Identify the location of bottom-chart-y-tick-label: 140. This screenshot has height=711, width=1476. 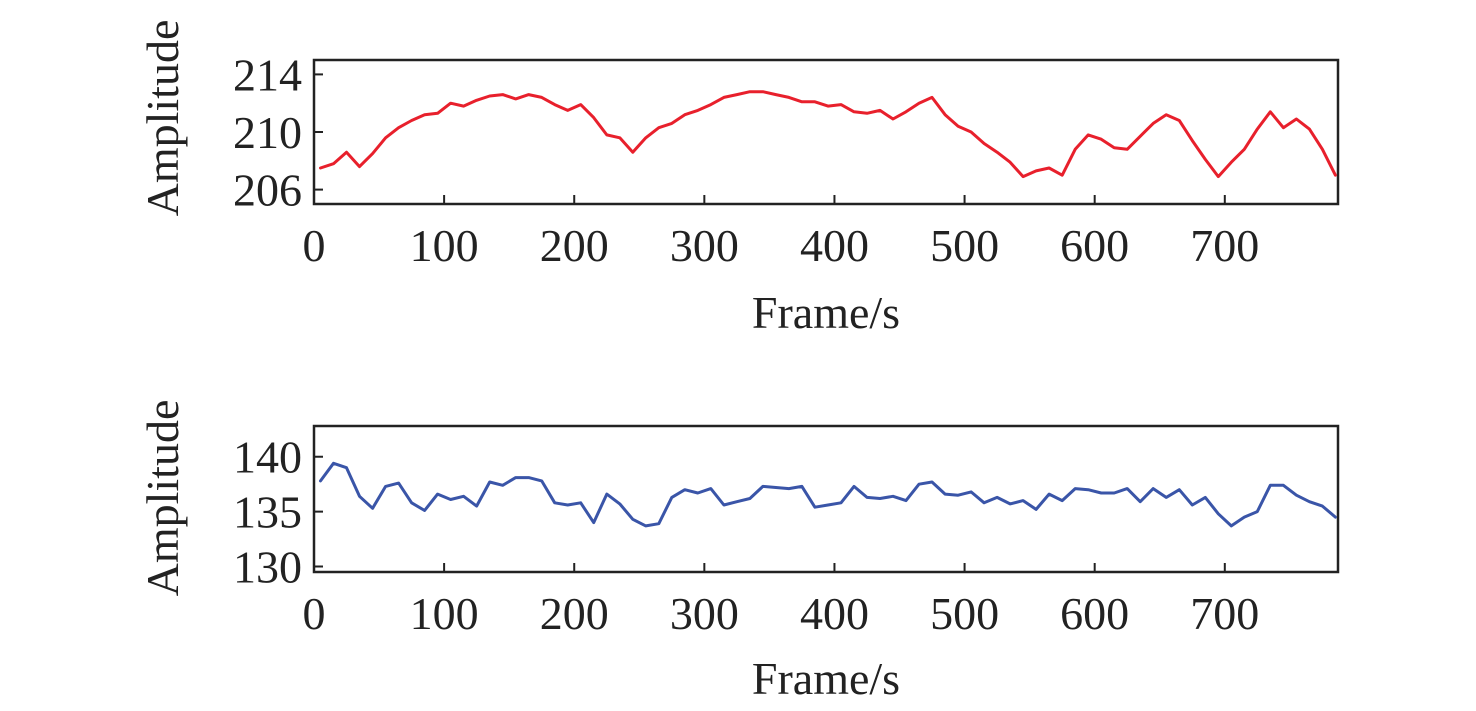
(267, 457).